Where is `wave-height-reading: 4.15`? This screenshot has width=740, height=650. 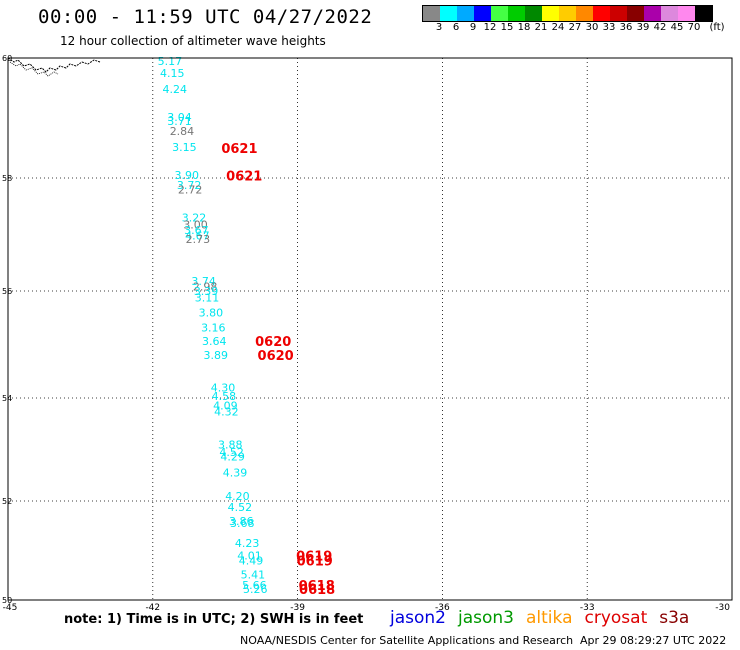
wave-height-reading: 4.15 is located at coordinates (172, 73).